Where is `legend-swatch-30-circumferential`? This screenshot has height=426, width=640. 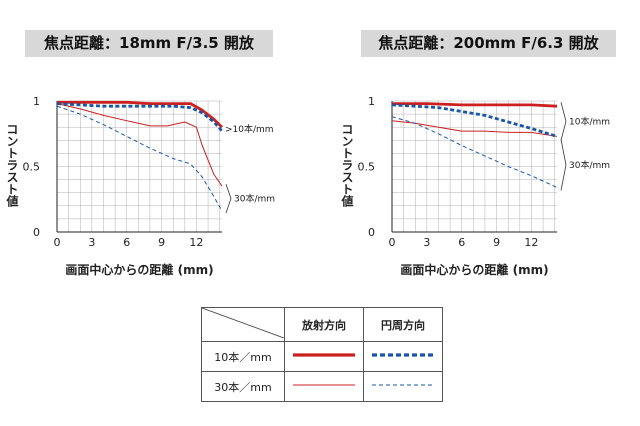 legend-swatch-30-circumferential is located at coordinates (403, 386).